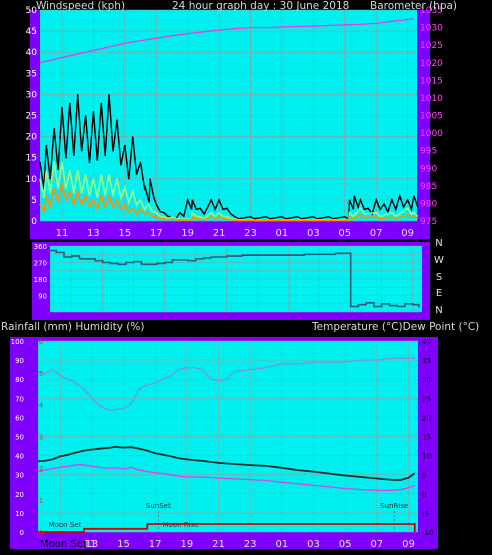  Describe the element at coordinates (229, 202) in the screenshot. I see `series-mean-line` at that location.